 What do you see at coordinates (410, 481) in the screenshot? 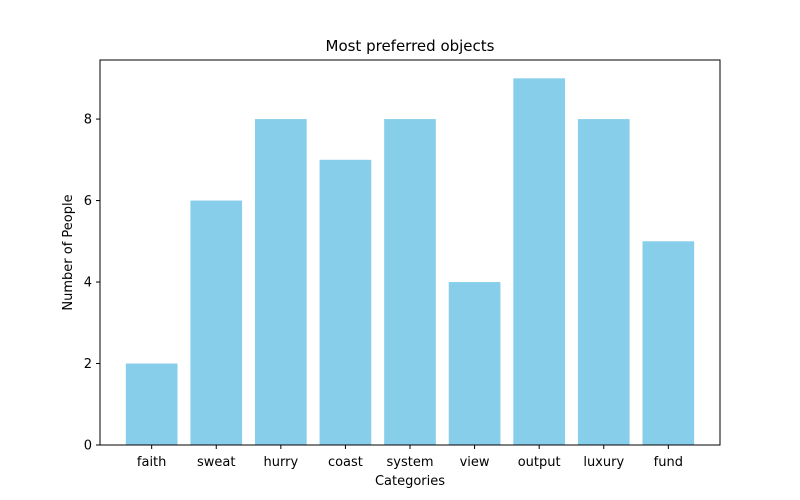
I see `x-axis-label: Categories` at bounding box center [410, 481].